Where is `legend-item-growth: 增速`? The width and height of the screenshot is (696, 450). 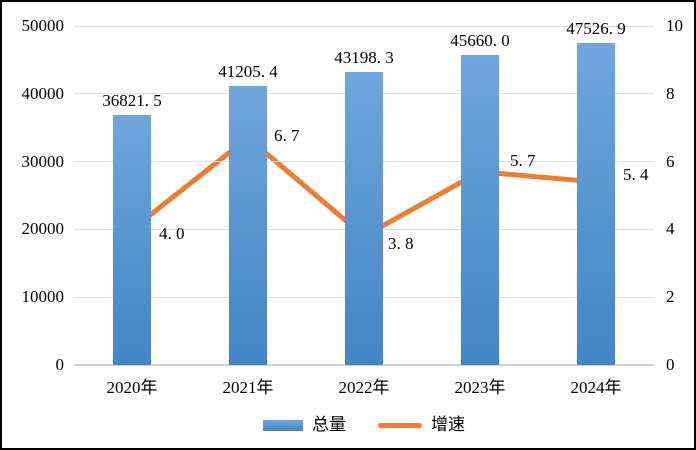
legend-item-growth: 增速 is located at coordinates (421, 425).